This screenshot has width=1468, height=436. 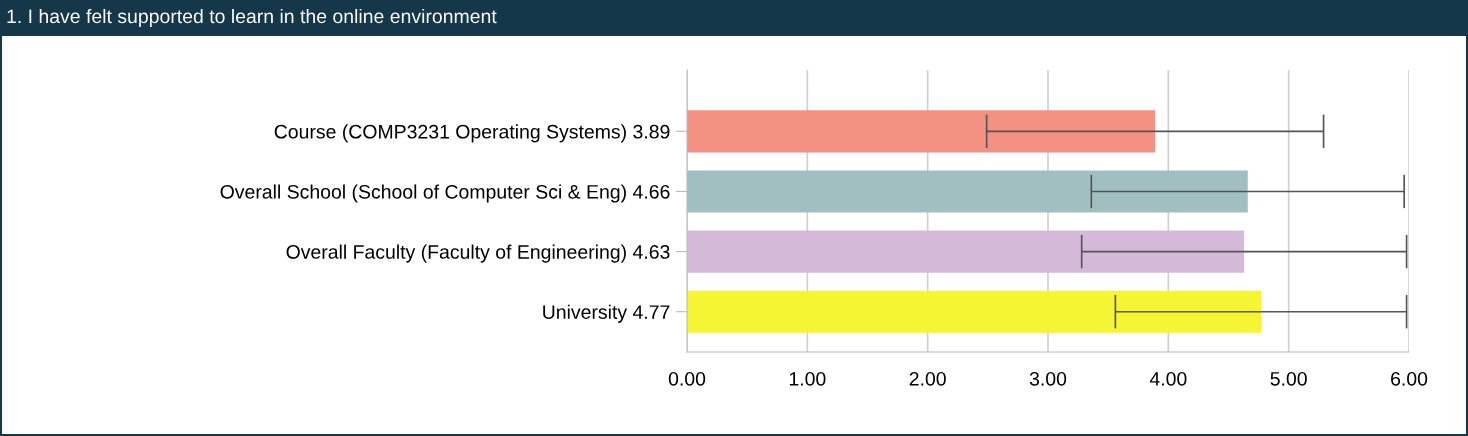 I want to click on x-tick-label: 0.00, so click(x=687, y=378).